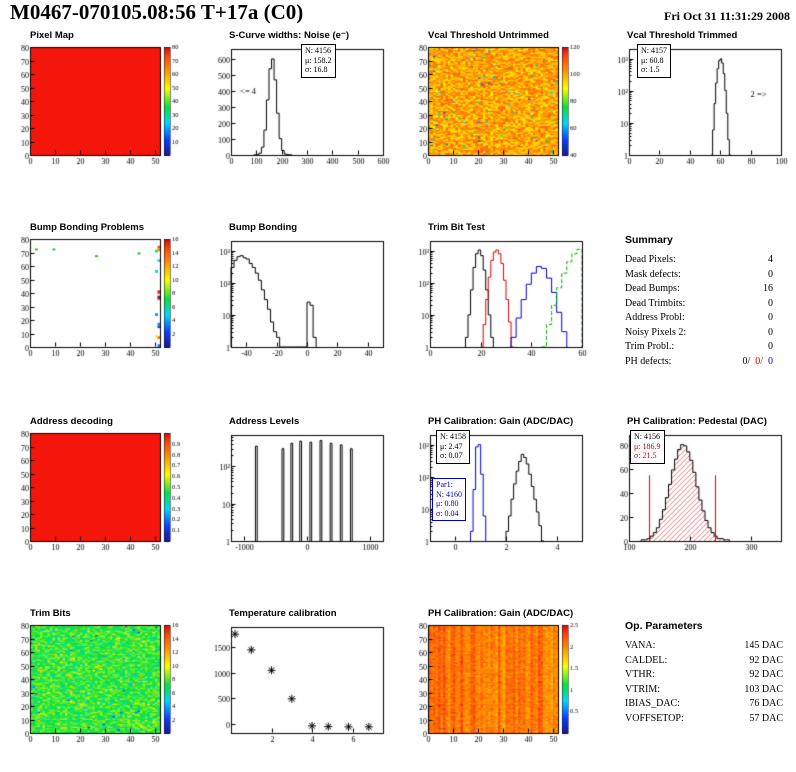  I want to click on stat-sigma: σ: 0.04, so click(447, 513).